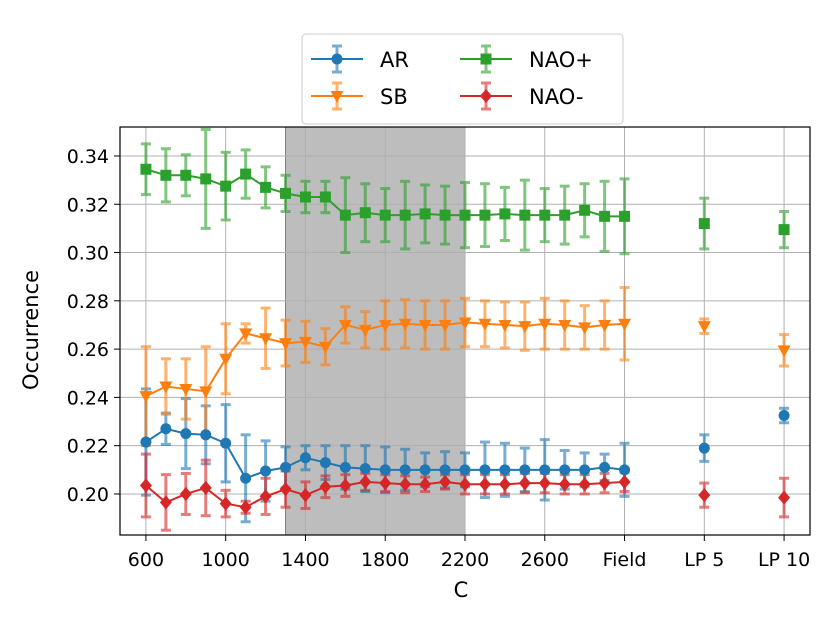 The width and height of the screenshot is (830, 623). I want to click on y-axis-label: Occurrence, so click(31, 330).